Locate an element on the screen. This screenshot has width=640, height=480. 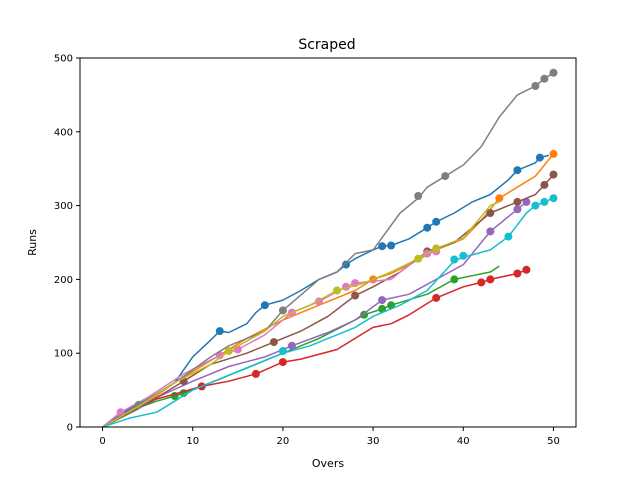
y-tick-label: 500 is located at coordinates (63, 59).